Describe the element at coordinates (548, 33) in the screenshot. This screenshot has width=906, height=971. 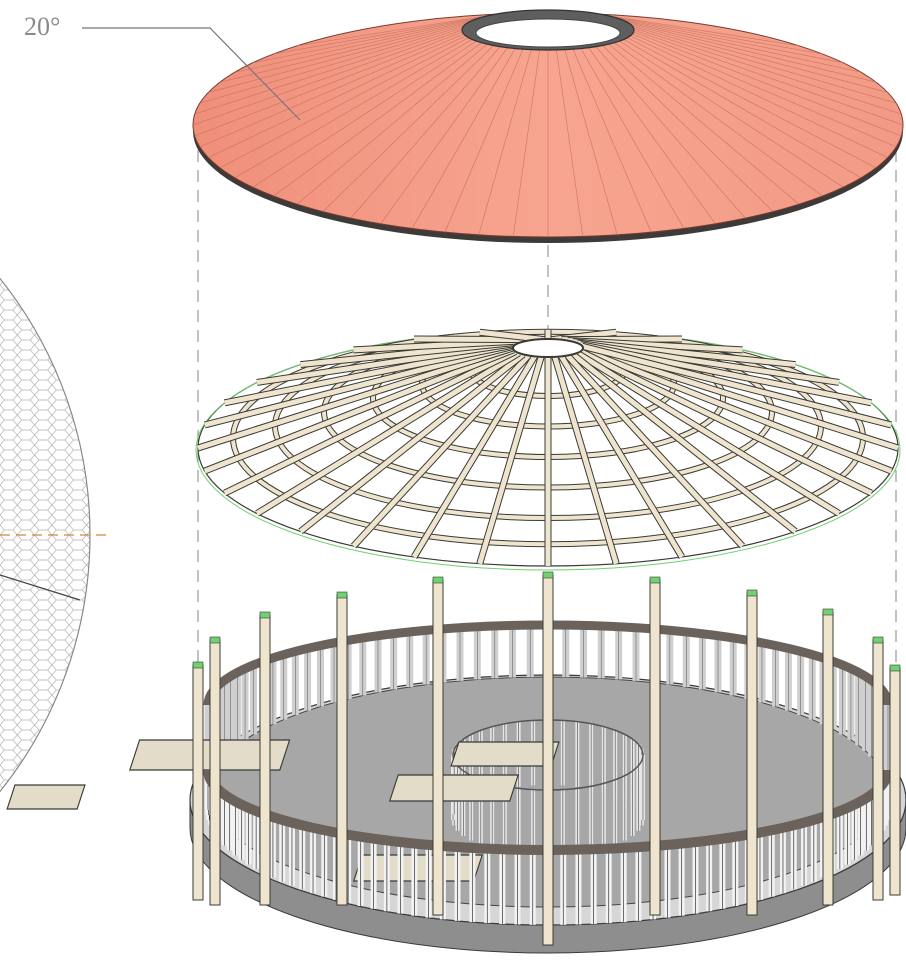
I see `roof-opening-inner` at that location.